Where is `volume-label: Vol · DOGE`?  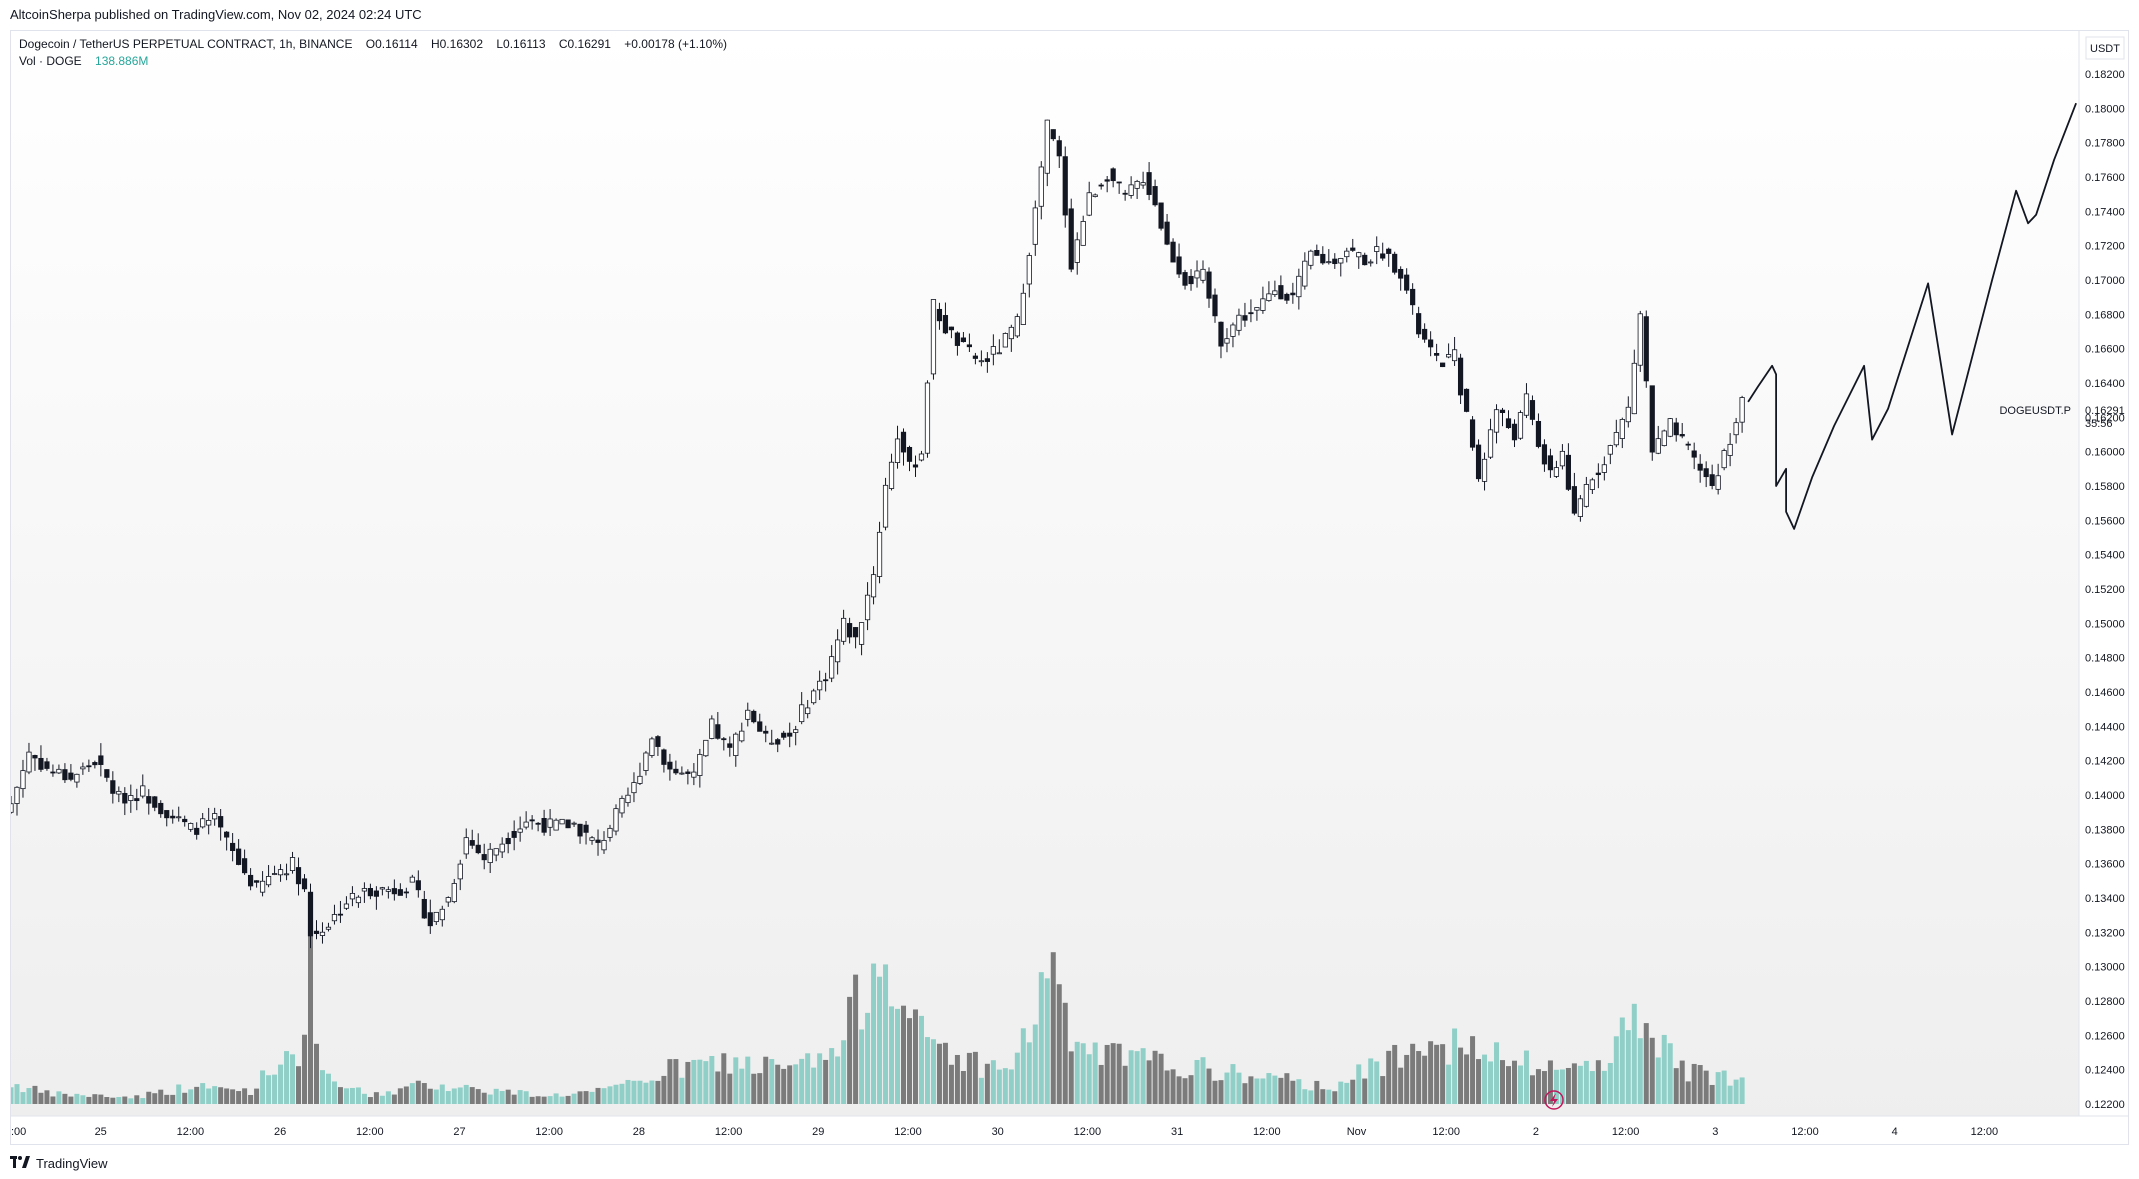
volume-label: Vol · DOGE is located at coordinates (50, 61).